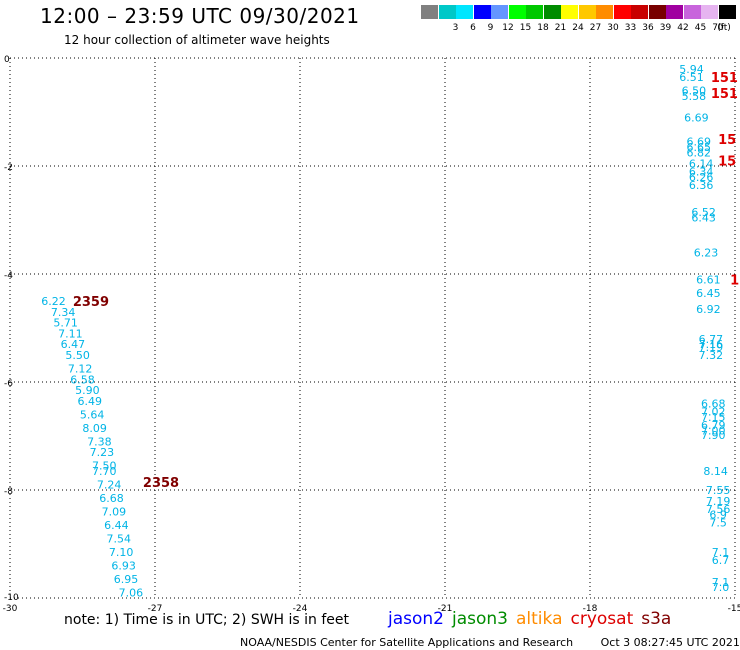  Describe the element at coordinates (104, 466) in the screenshot. I see `swh-value: 7.50` at that location.